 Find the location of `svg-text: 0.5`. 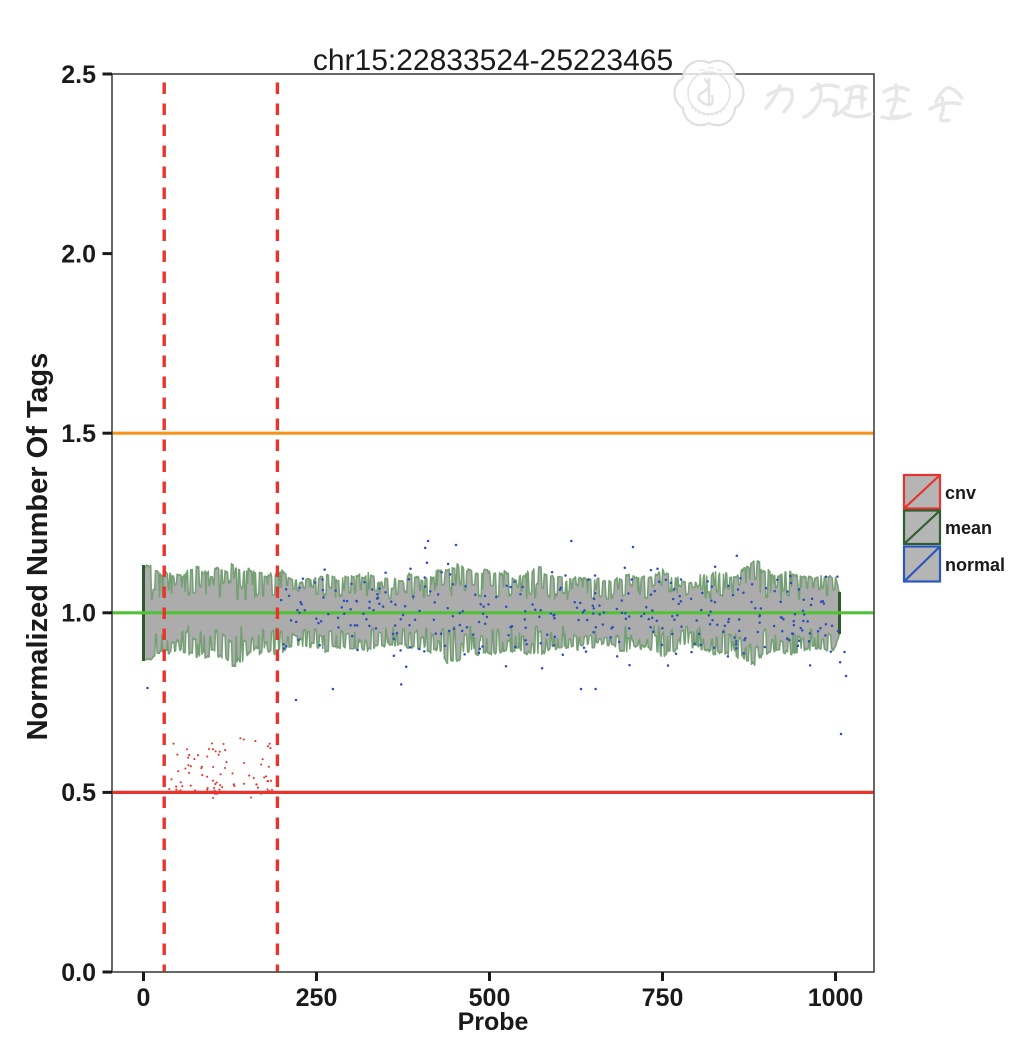

svg-text: 0.5 is located at coordinates (78, 793).